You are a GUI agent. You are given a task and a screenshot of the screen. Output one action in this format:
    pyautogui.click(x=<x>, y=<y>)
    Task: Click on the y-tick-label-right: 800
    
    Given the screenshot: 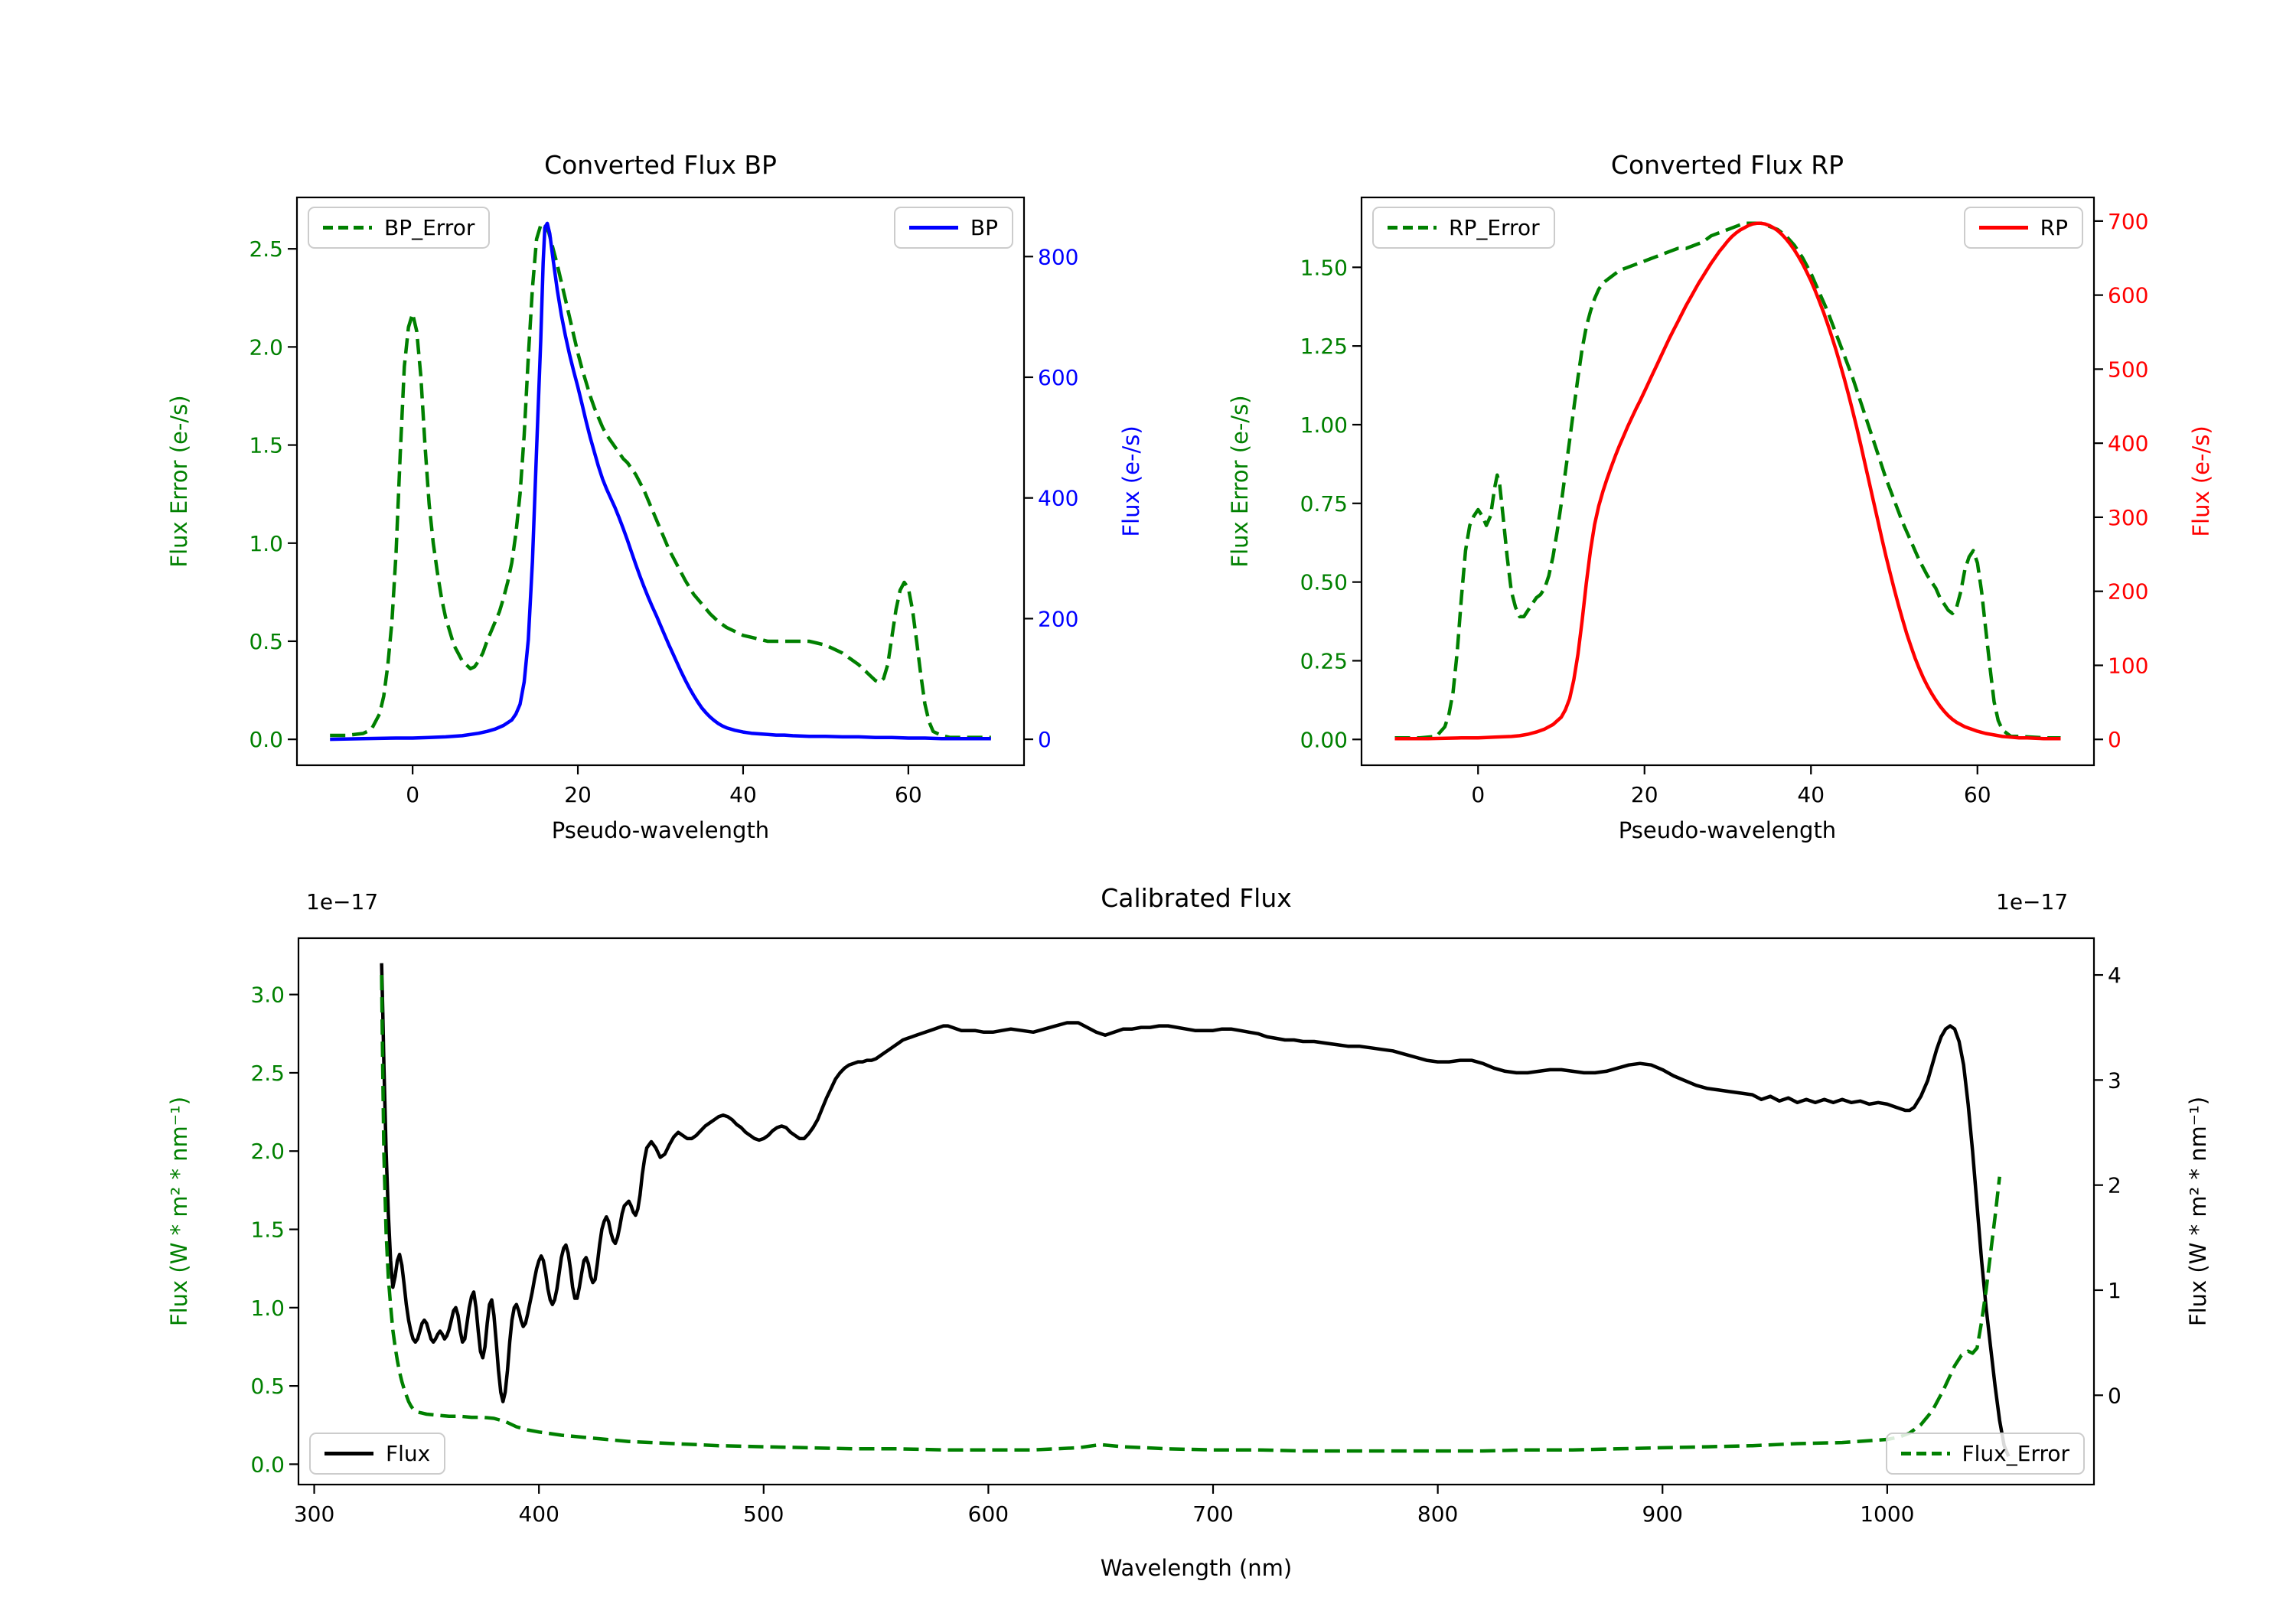 What is the action you would take?
    pyautogui.click(x=1058, y=256)
    